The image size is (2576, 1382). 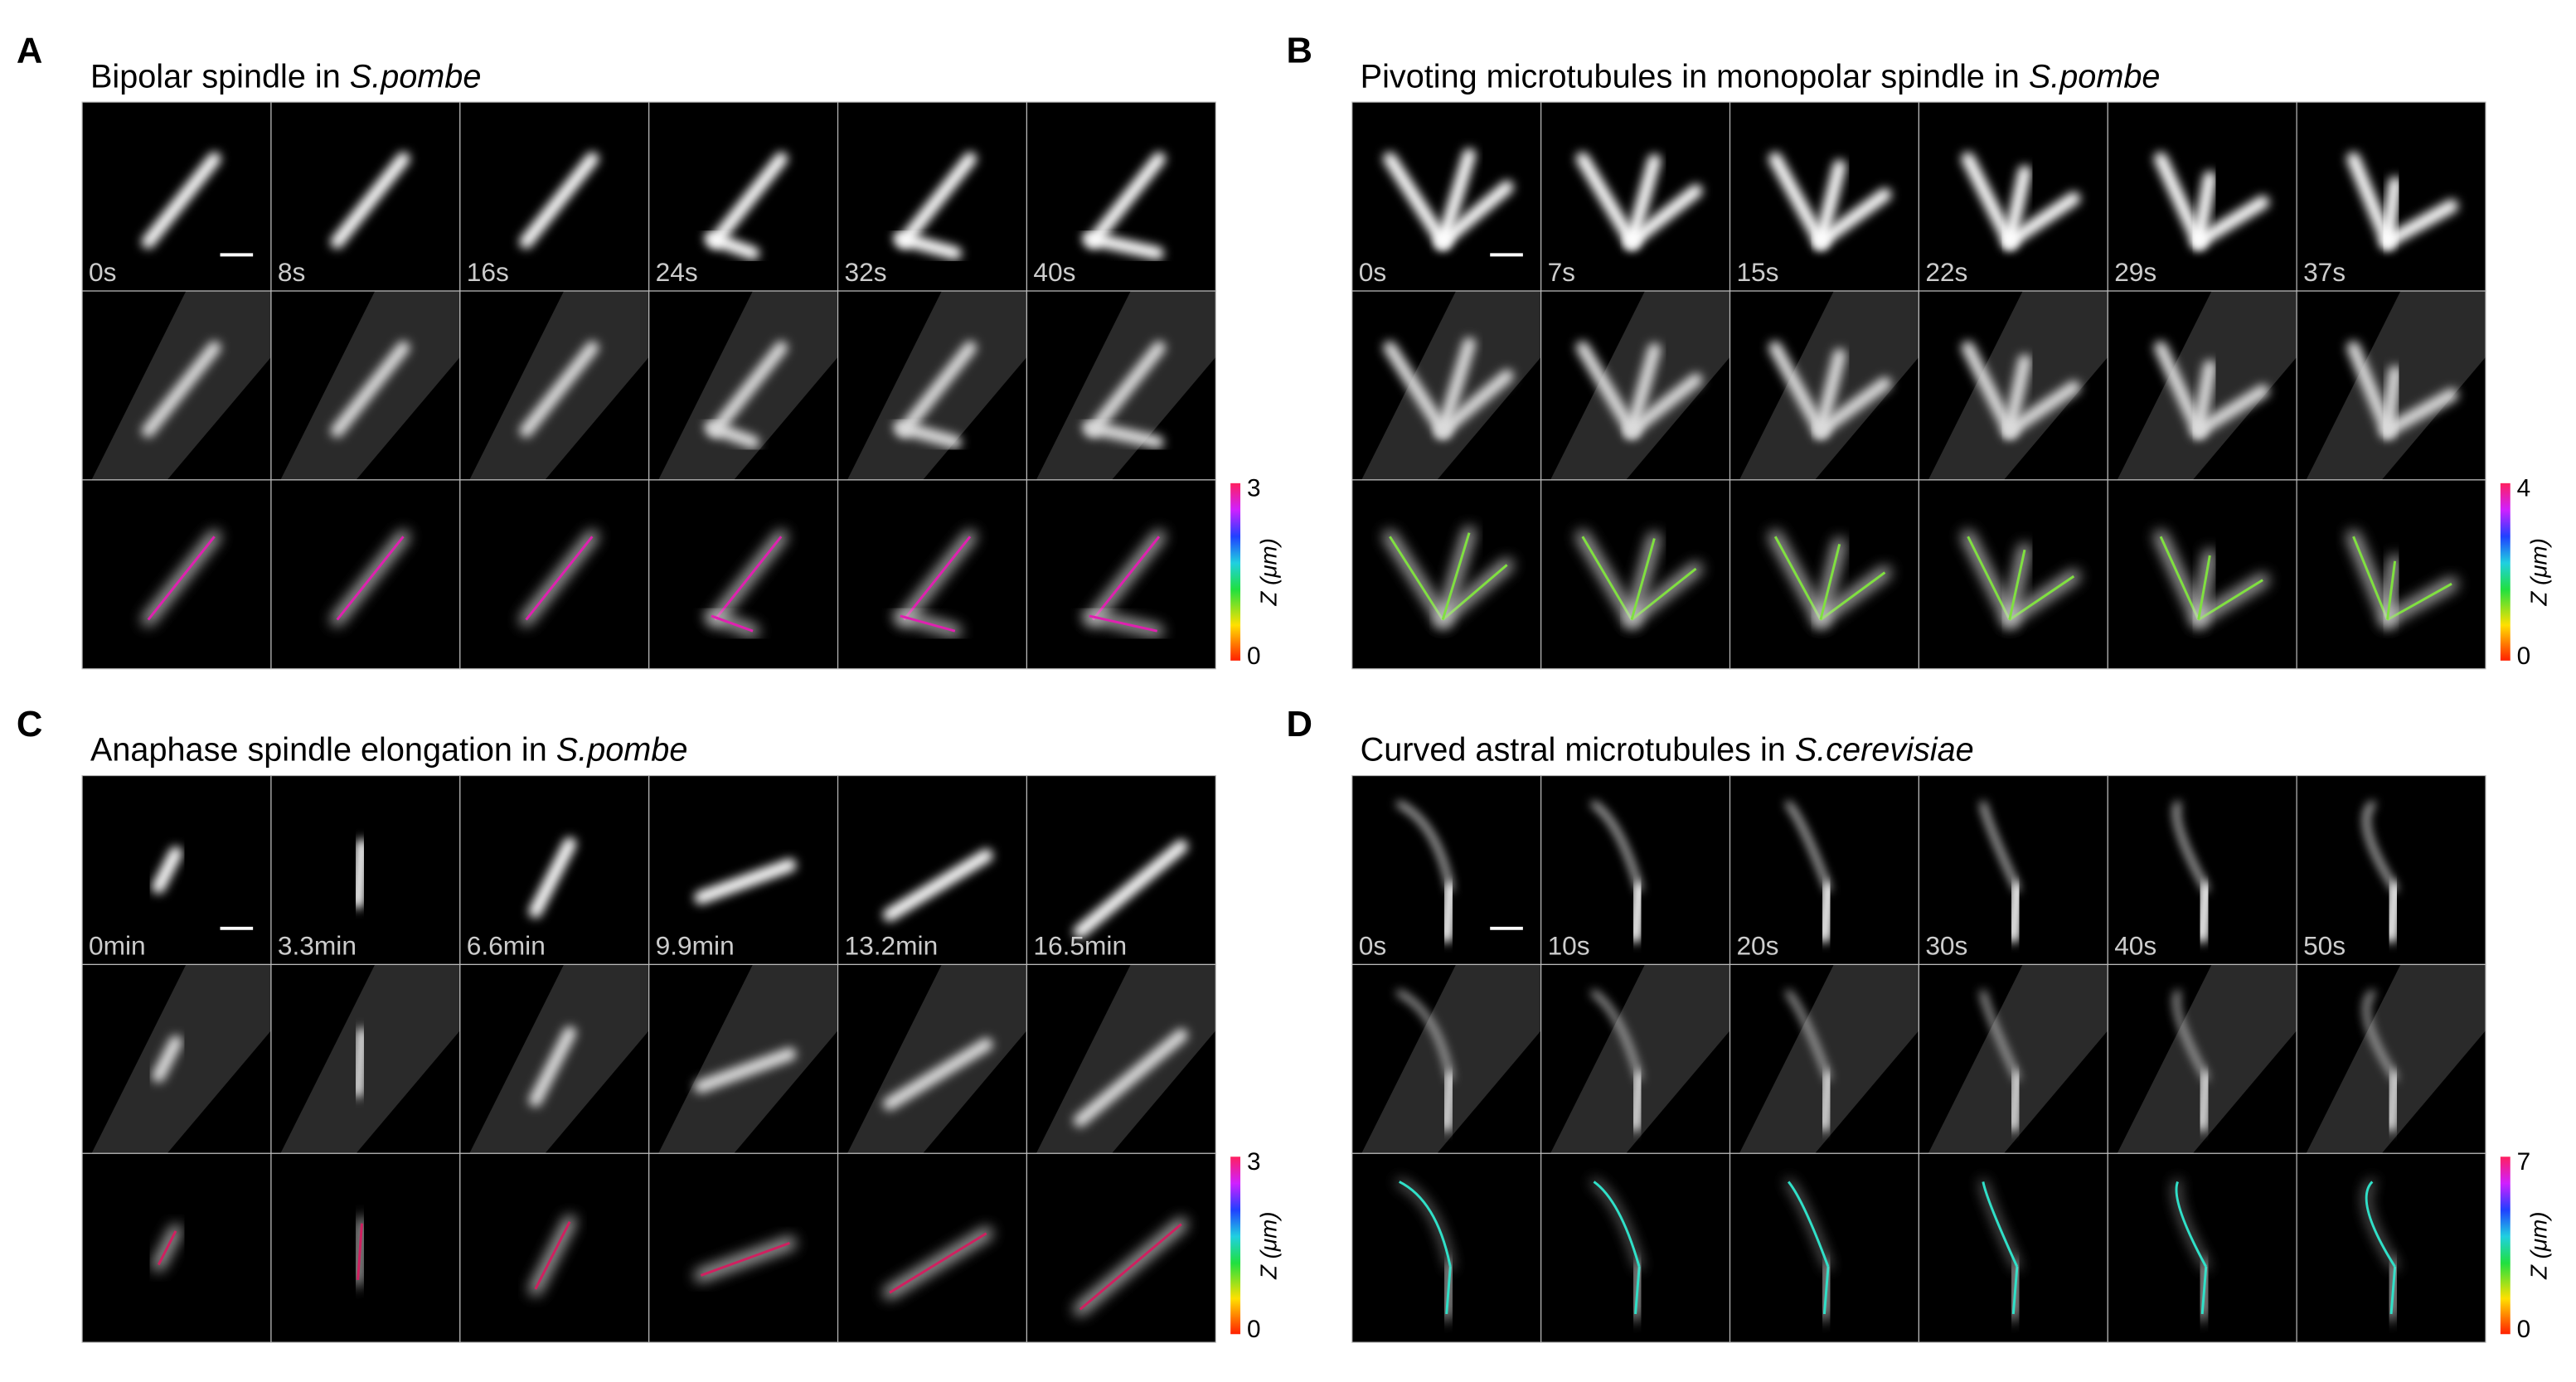 What do you see at coordinates (2538, 572) in the screenshot?
I see `colorbar-label: Z (μm)` at bounding box center [2538, 572].